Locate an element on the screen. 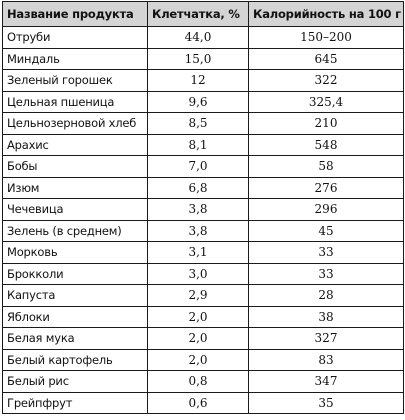 The image size is (405, 420). table-row: Белый картофель 2,0 83 is located at coordinates (203, 359).